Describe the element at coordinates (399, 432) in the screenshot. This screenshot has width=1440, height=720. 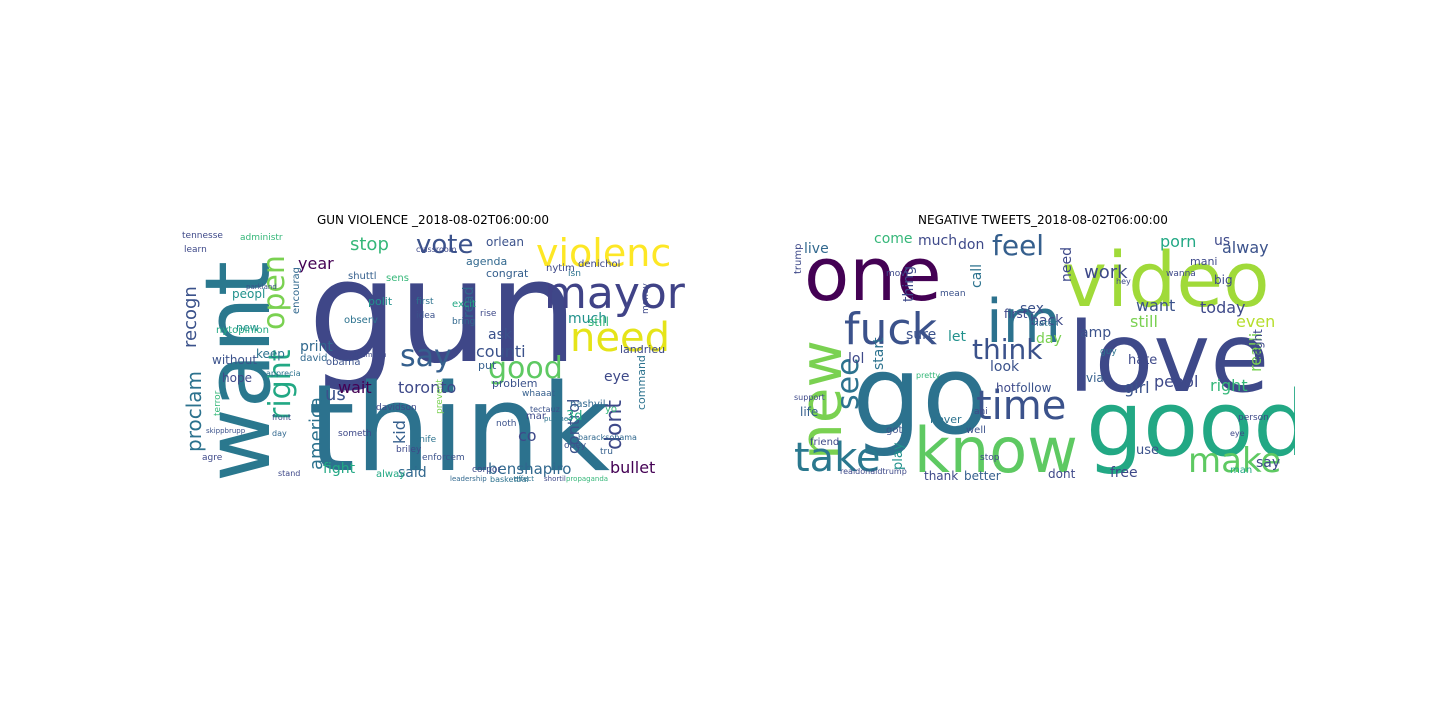
I see `cloud-word: kid` at that location.